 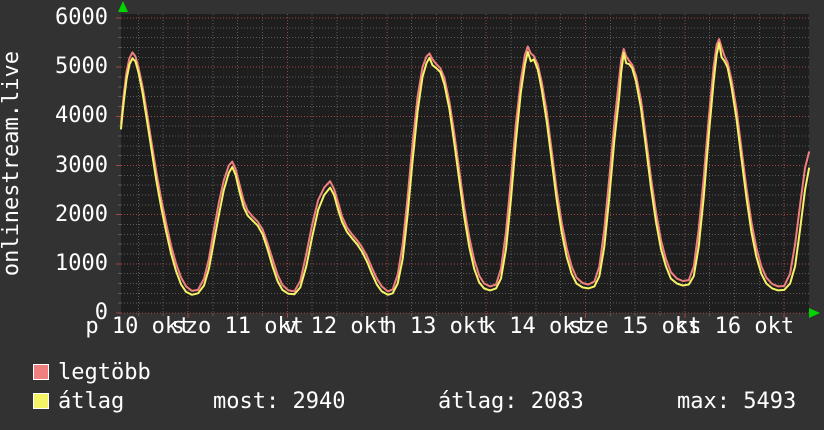 What do you see at coordinates (436, 326) in the screenshot?
I see `x-tick-label: h 13 okt` at bounding box center [436, 326].